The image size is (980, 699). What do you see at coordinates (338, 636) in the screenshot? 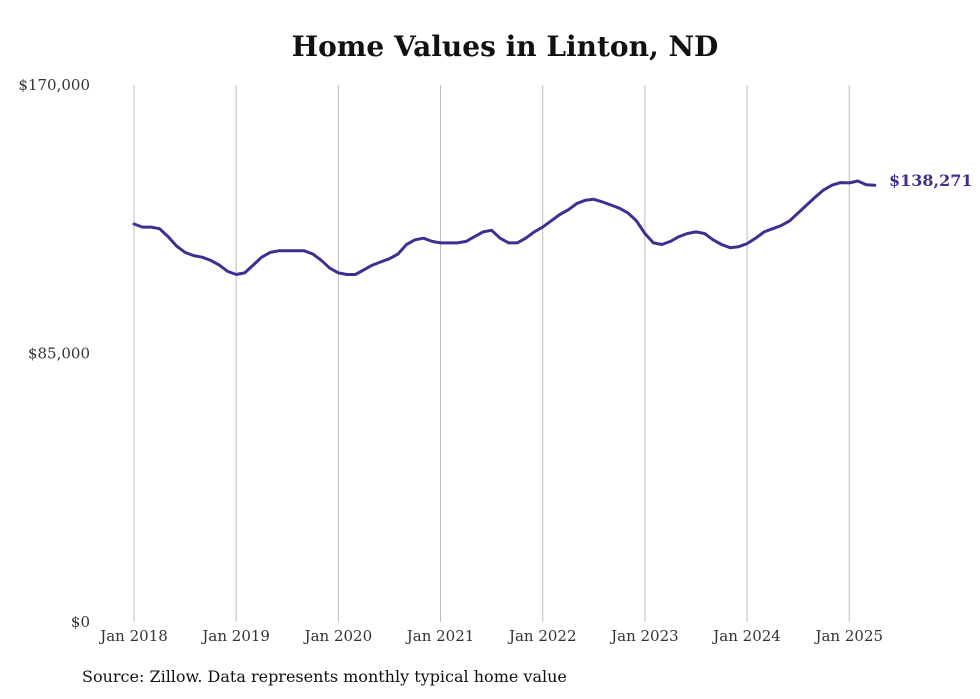
I see `x-tick-label: Jan 2020` at bounding box center [338, 636].